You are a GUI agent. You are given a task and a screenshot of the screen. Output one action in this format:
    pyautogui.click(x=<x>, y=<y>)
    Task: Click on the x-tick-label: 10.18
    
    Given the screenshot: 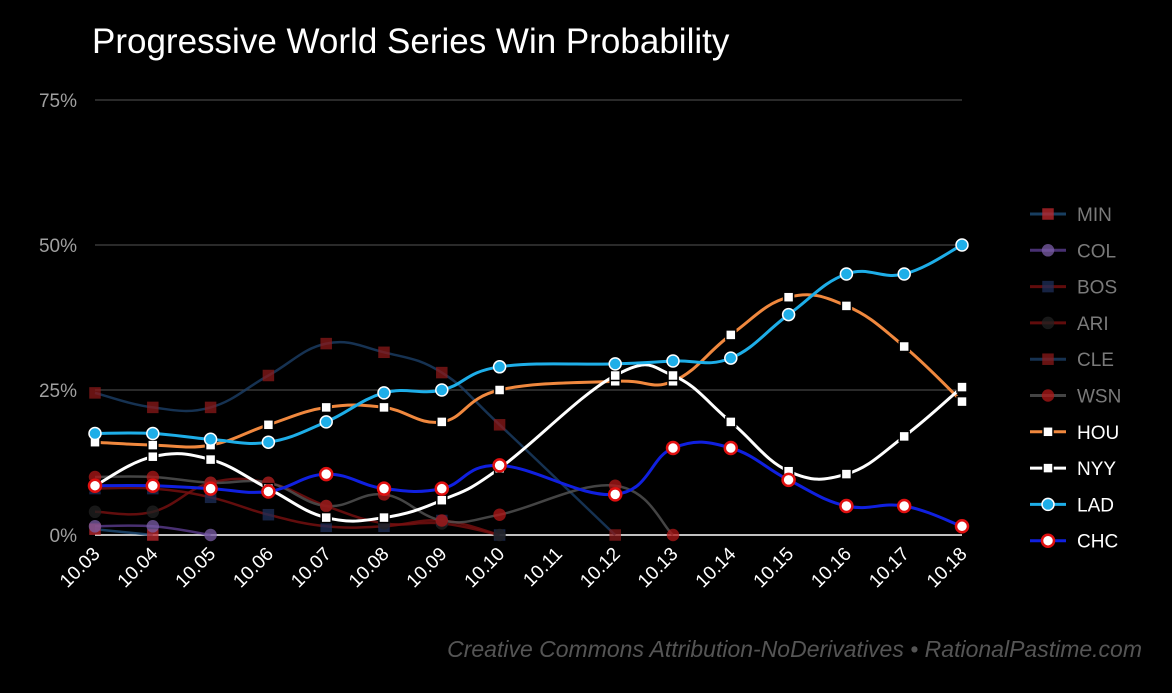 What is the action you would take?
    pyautogui.click(x=947, y=568)
    